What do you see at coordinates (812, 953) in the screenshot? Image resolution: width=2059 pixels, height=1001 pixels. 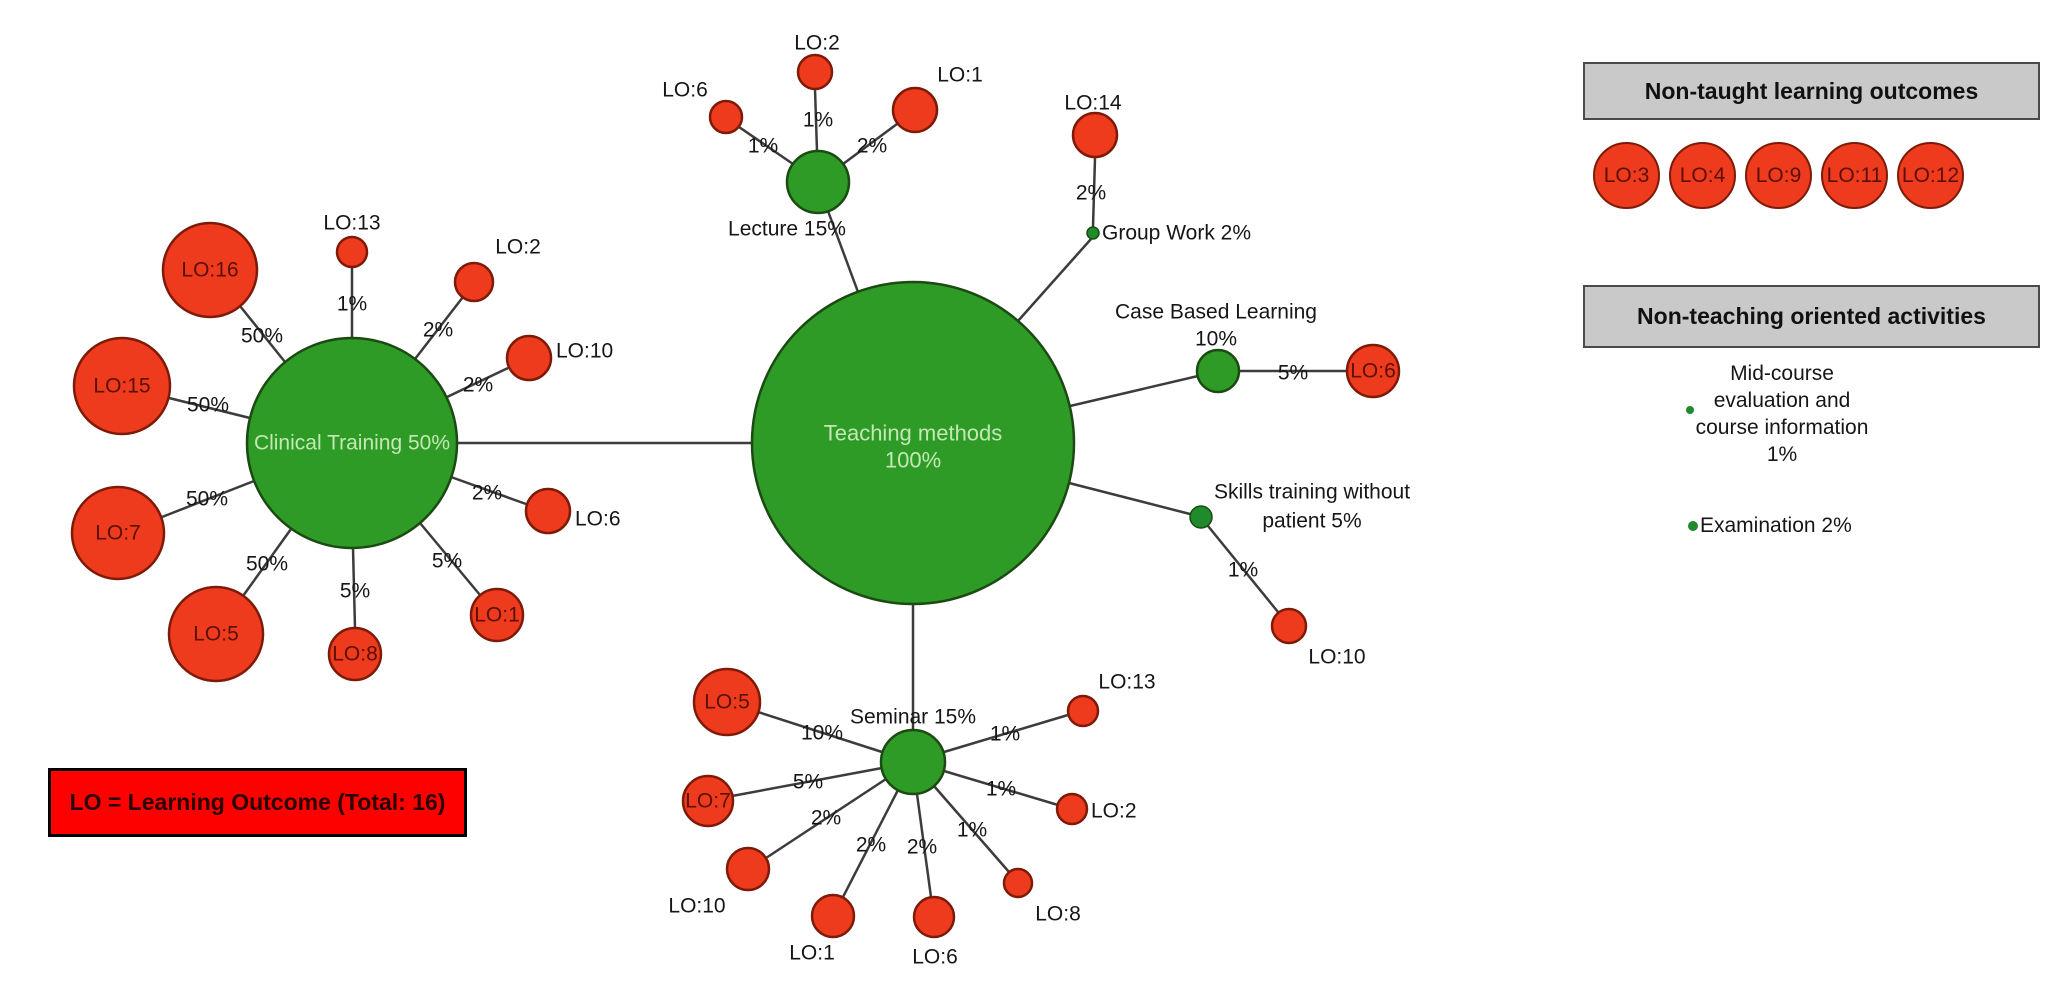 I see `node-label-sem-lo1: LO:1` at bounding box center [812, 953].